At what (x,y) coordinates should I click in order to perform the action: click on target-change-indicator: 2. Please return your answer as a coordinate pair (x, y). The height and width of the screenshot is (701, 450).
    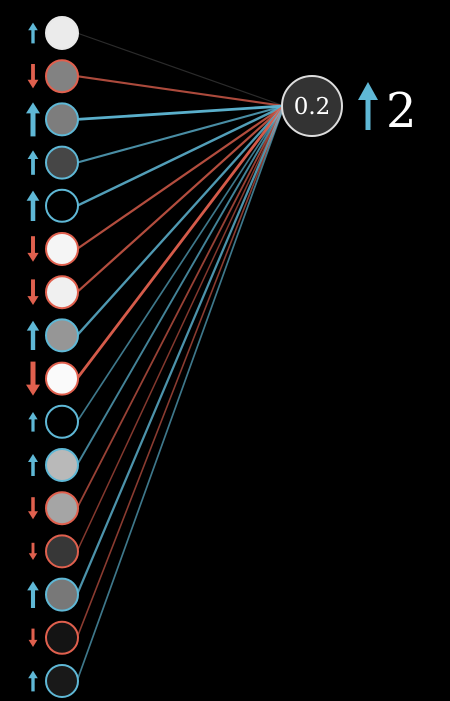
    Looking at the image, I should click on (387, 110).